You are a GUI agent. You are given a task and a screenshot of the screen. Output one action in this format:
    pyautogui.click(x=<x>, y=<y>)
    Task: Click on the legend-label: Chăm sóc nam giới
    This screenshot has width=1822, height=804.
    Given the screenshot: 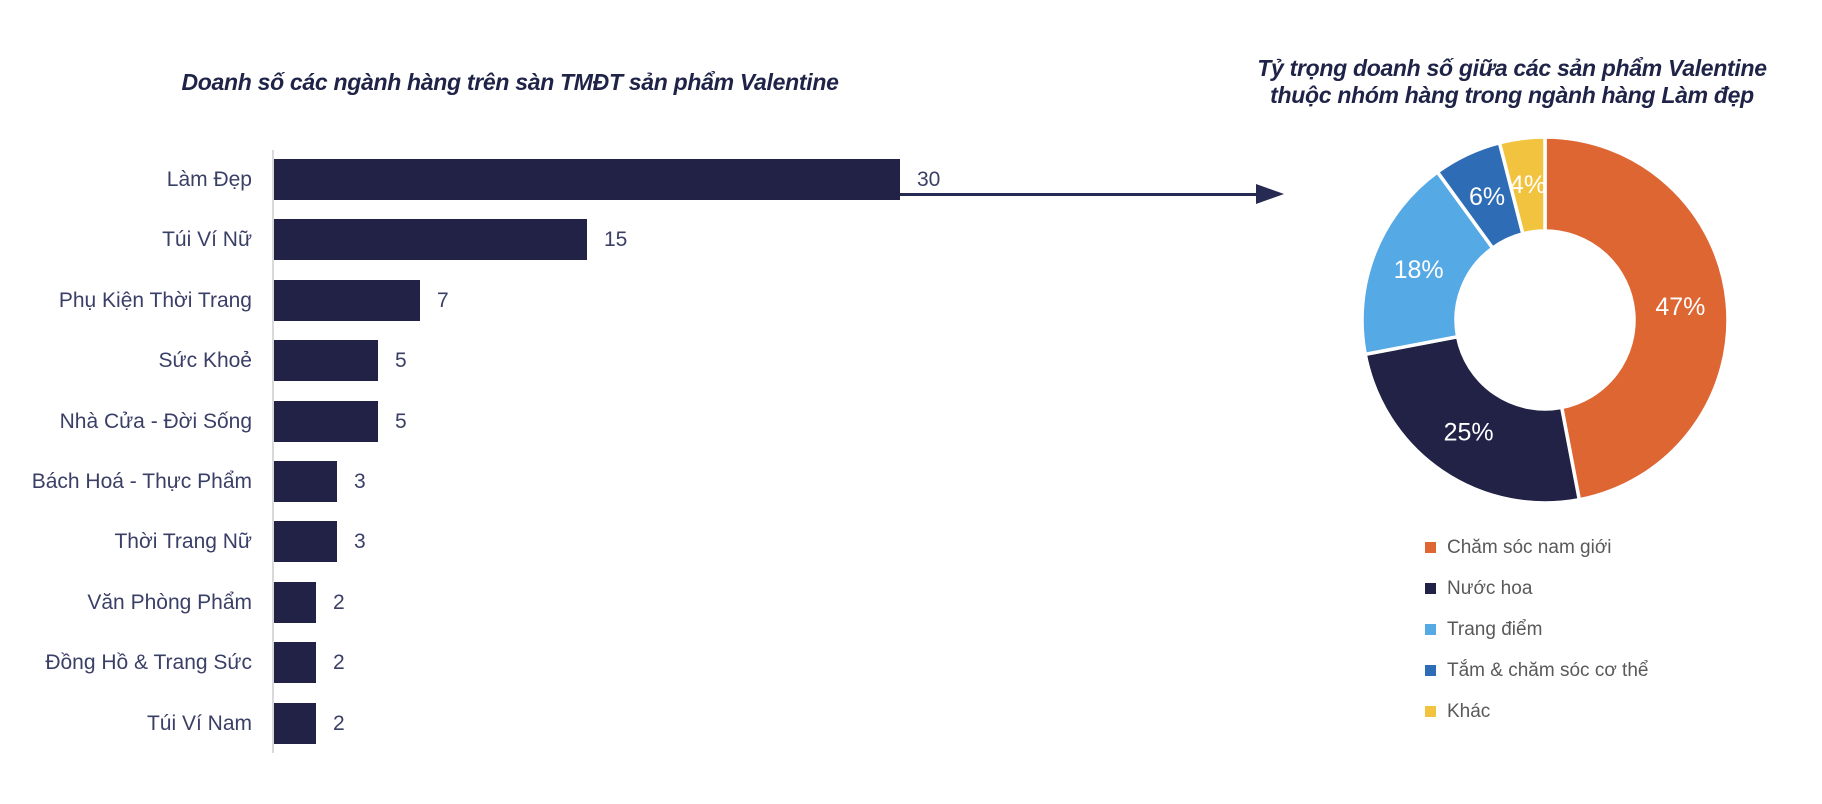 What is the action you would take?
    pyautogui.click(x=1529, y=547)
    